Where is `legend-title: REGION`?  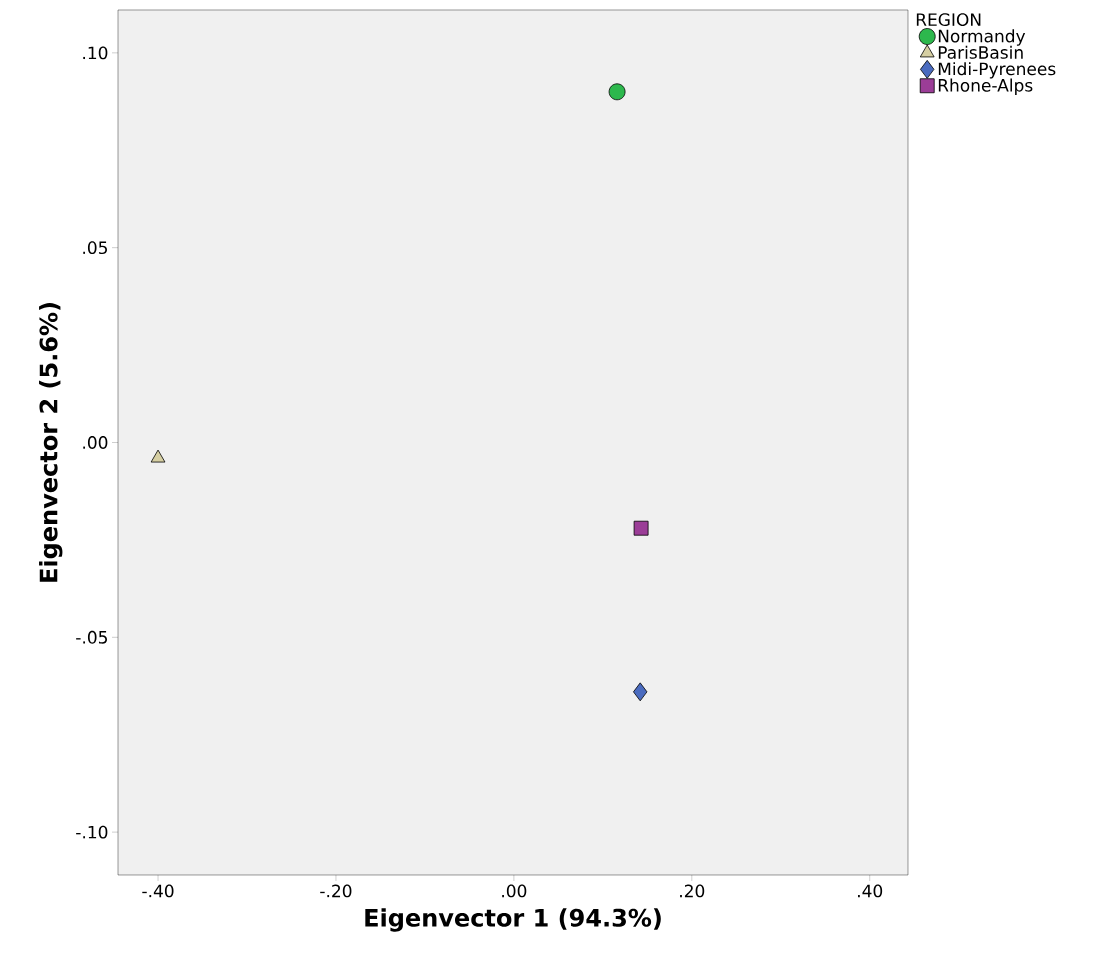 legend-title: REGION is located at coordinates (948, 20).